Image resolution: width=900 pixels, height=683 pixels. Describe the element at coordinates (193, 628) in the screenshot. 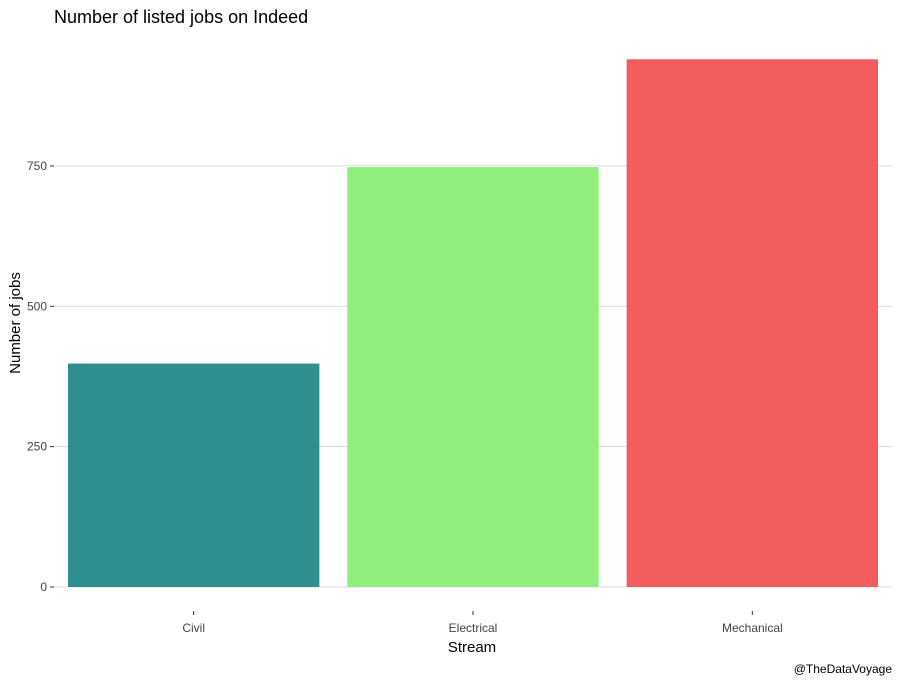

I see `x-tick-label: Civil` at that location.